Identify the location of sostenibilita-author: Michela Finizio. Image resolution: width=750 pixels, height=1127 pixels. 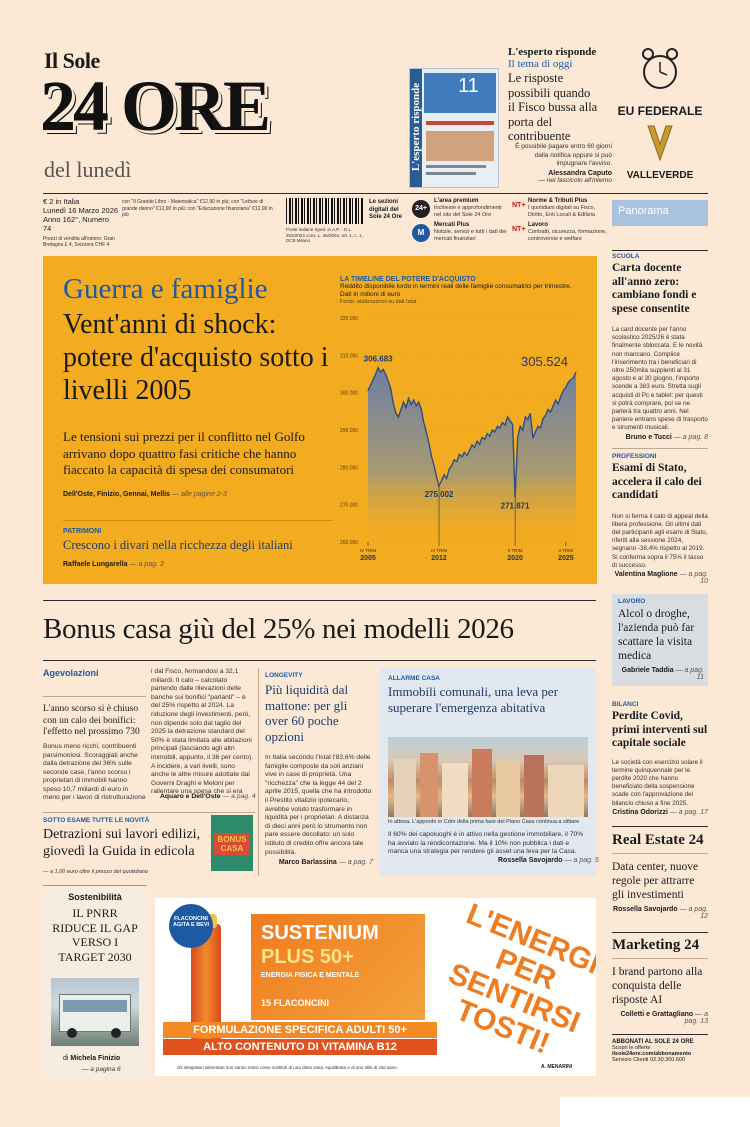
(95, 1058).